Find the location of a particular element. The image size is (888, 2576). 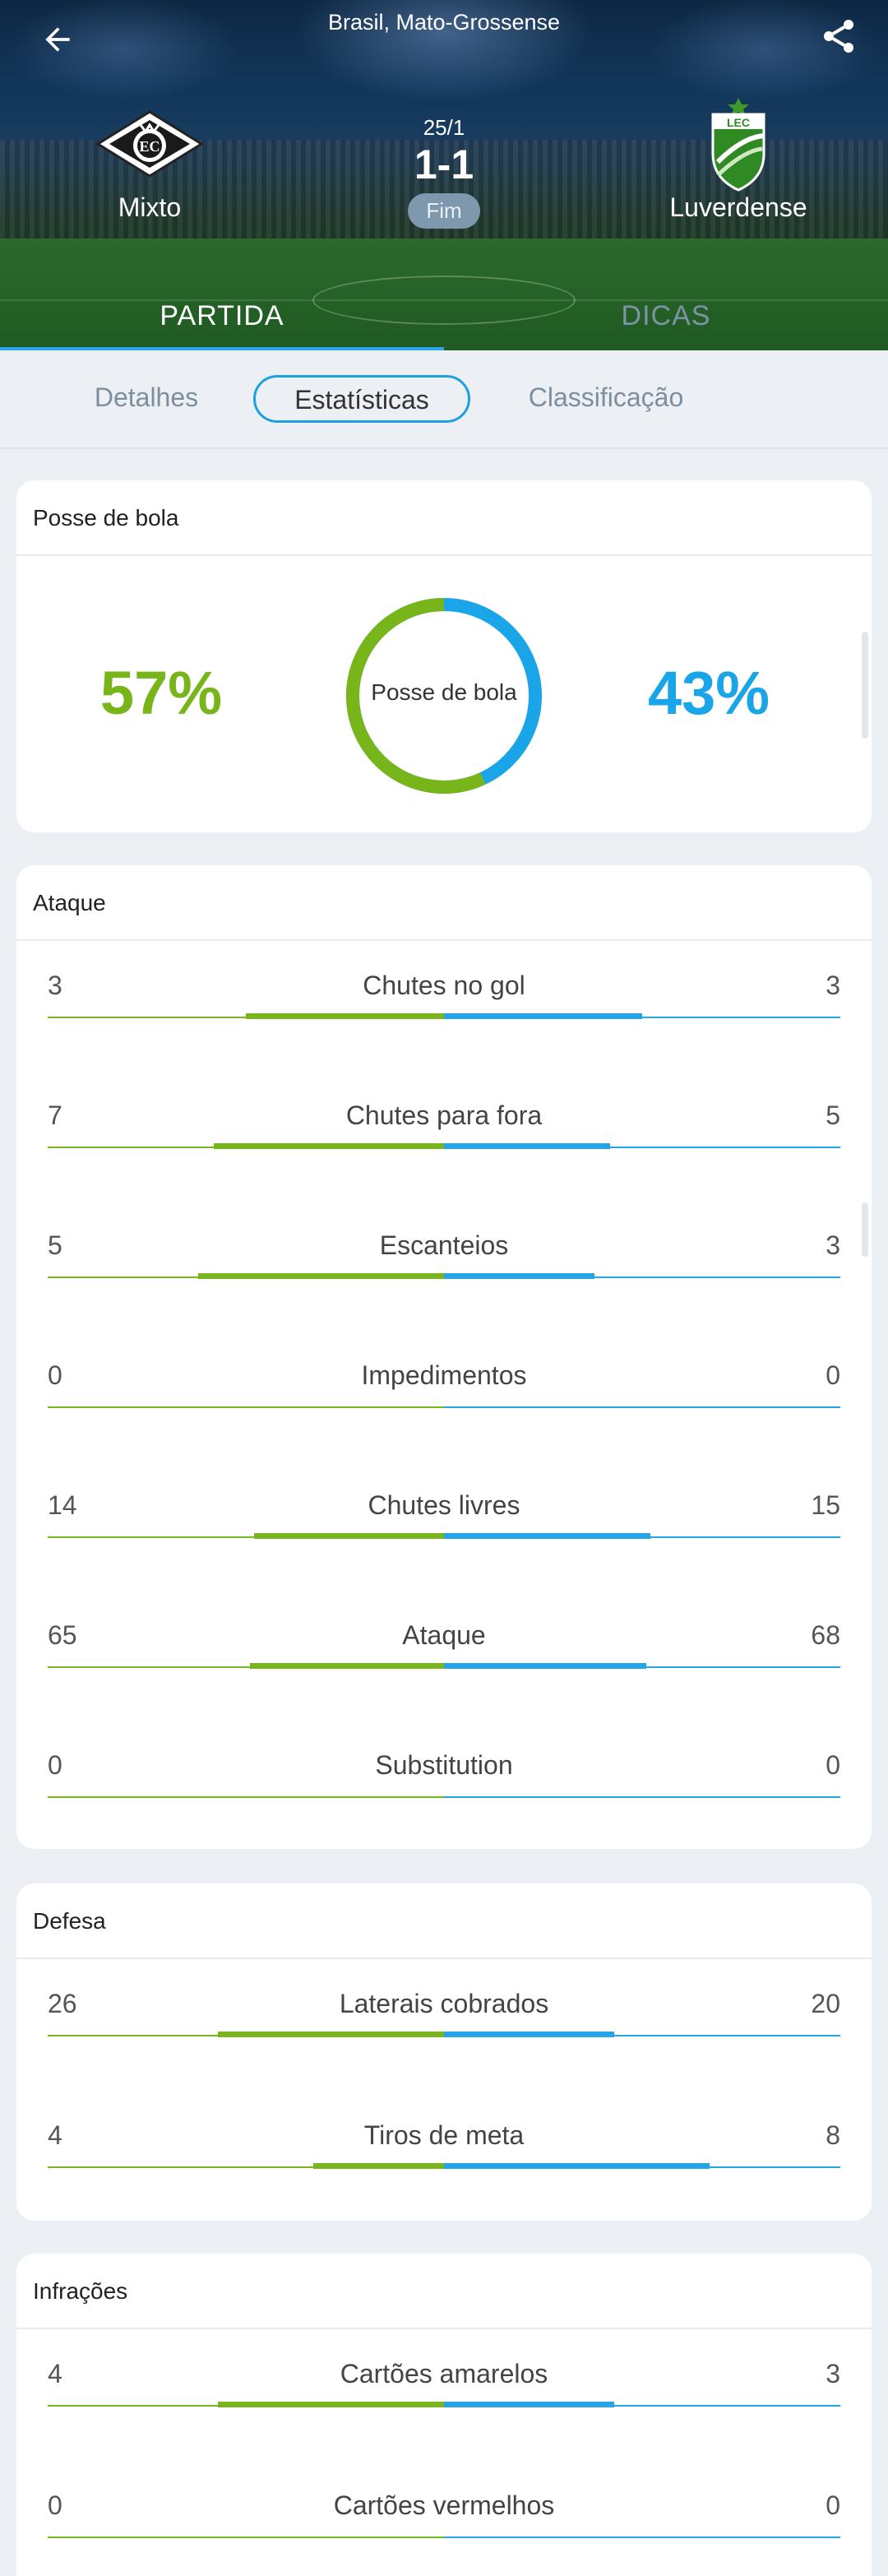

score-box: 25/1 1-1 Fim is located at coordinates (444, 172).